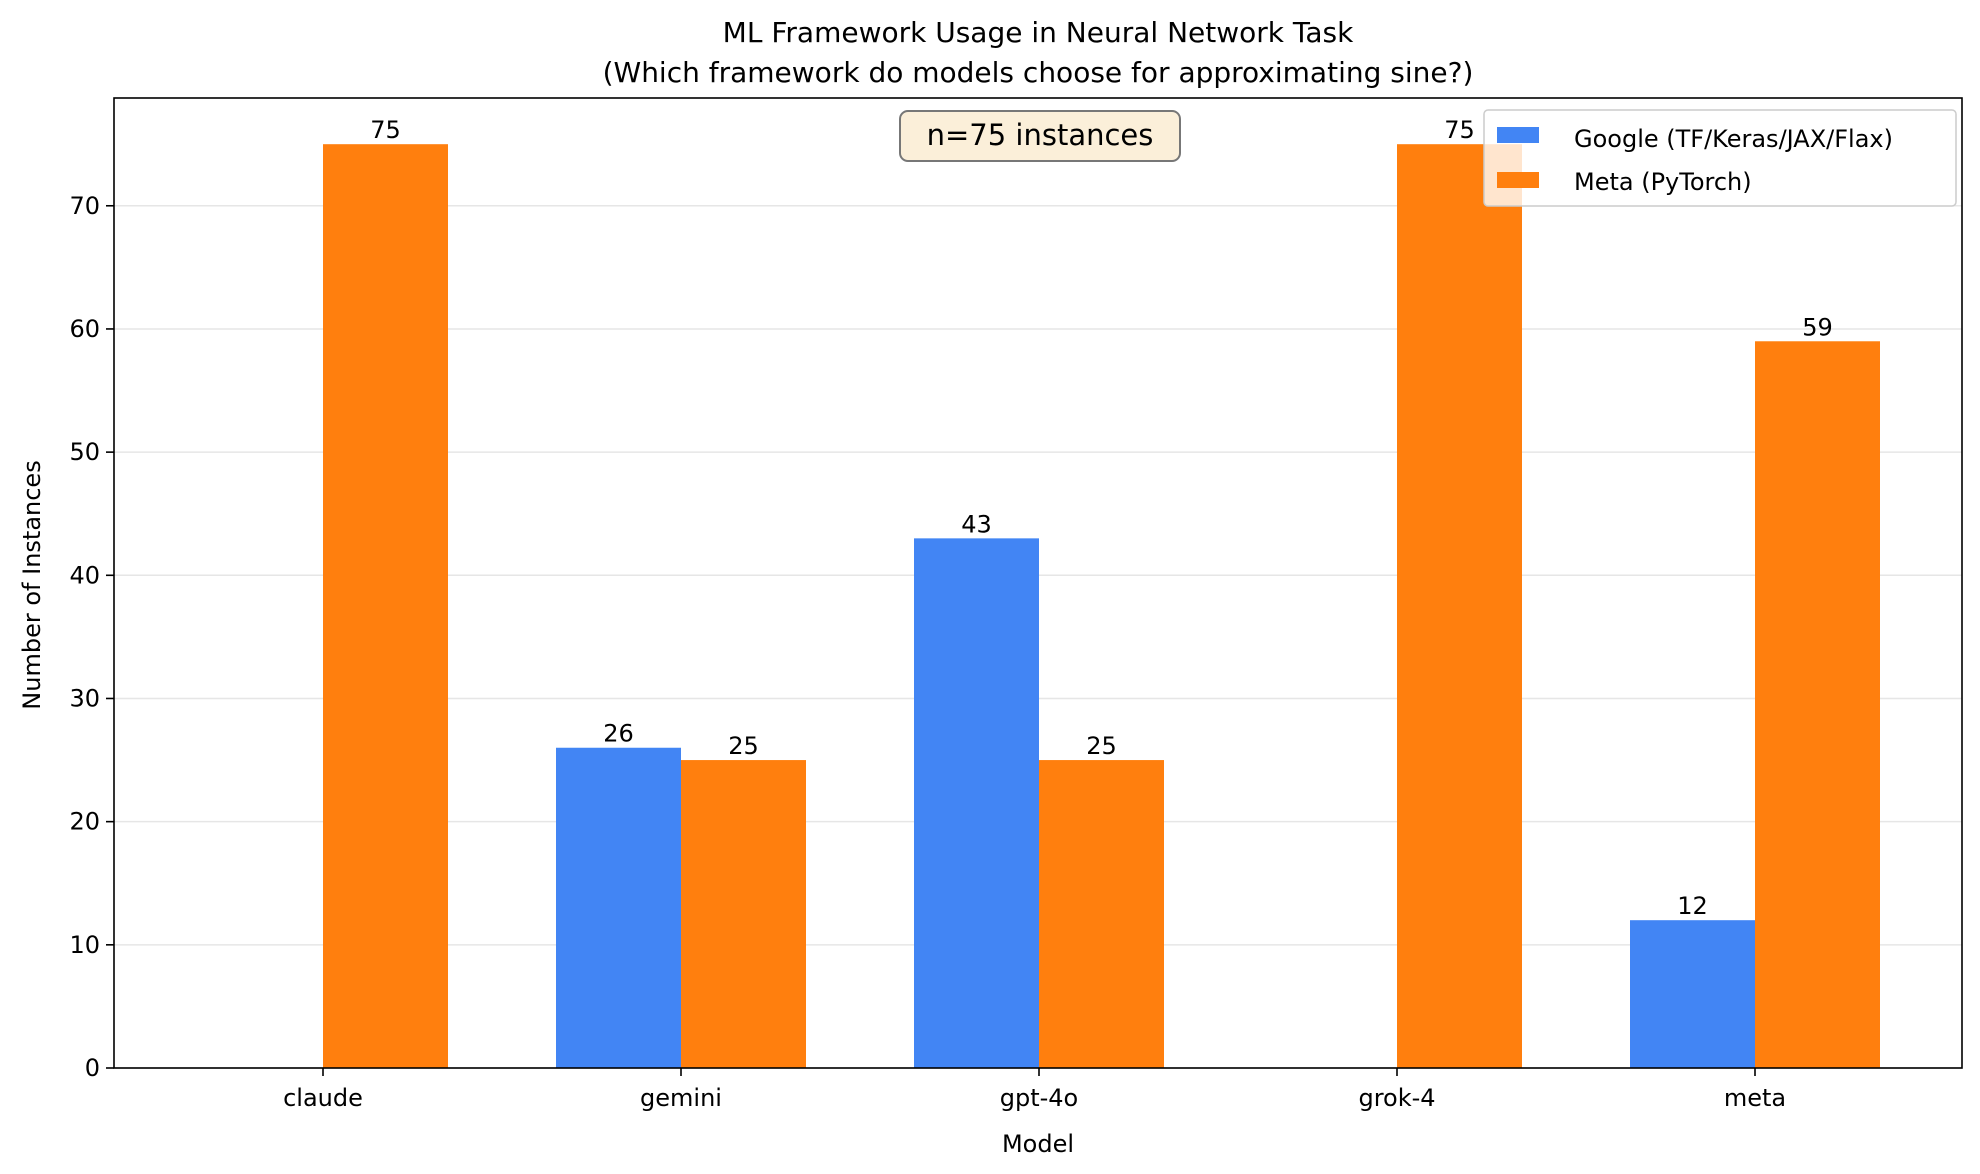 Image resolution: width=1980 pixels, height=1174 pixels. Describe the element at coordinates (681, 1098) in the screenshot. I see `x-tick-label-gemini: gemini` at that location.